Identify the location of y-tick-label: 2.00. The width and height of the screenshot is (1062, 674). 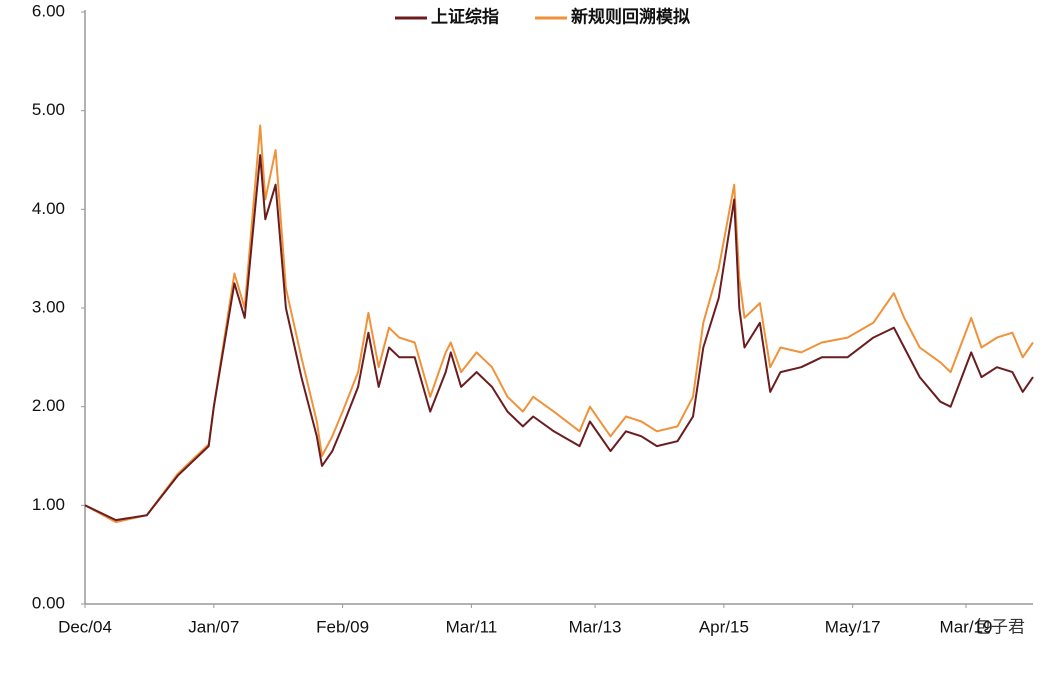
(48, 405).